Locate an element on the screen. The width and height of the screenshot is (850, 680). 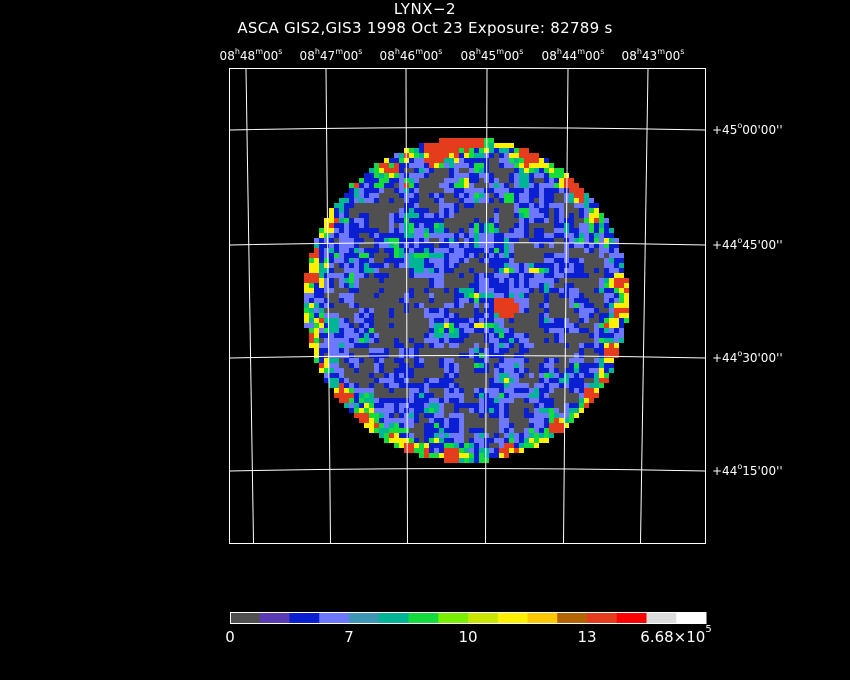
dec-tick-label: +45o00'00'' is located at coordinates (747, 130).